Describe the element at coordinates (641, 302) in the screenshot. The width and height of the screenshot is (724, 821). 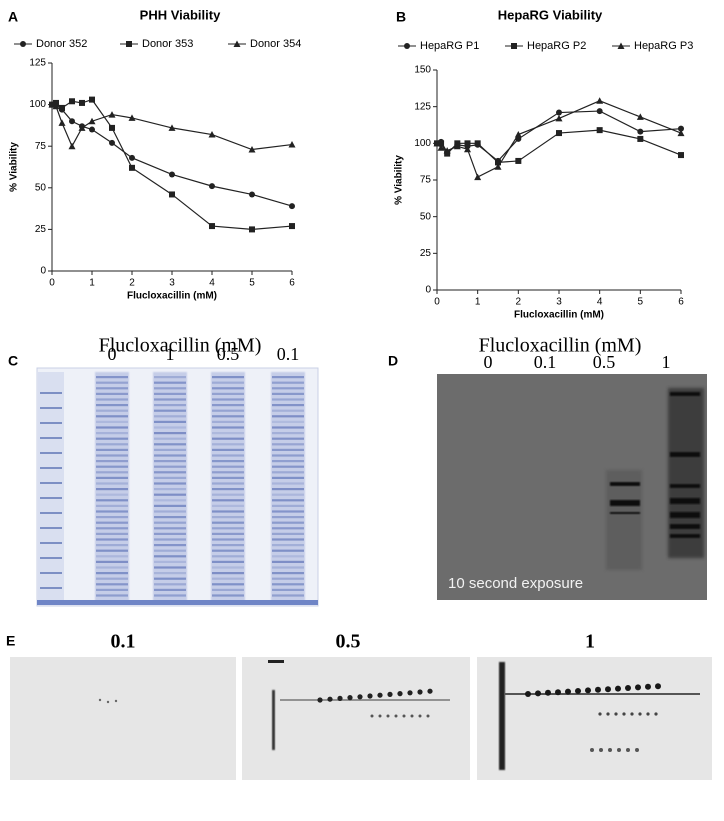
I see `x-tick-label: 5` at that location.